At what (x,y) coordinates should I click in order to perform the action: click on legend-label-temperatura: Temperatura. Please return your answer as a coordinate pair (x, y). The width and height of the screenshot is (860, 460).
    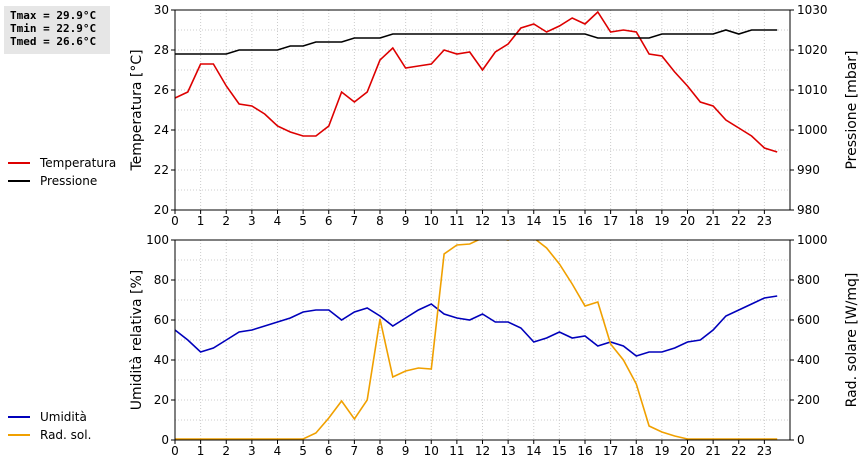
    Looking at the image, I should click on (78, 163).